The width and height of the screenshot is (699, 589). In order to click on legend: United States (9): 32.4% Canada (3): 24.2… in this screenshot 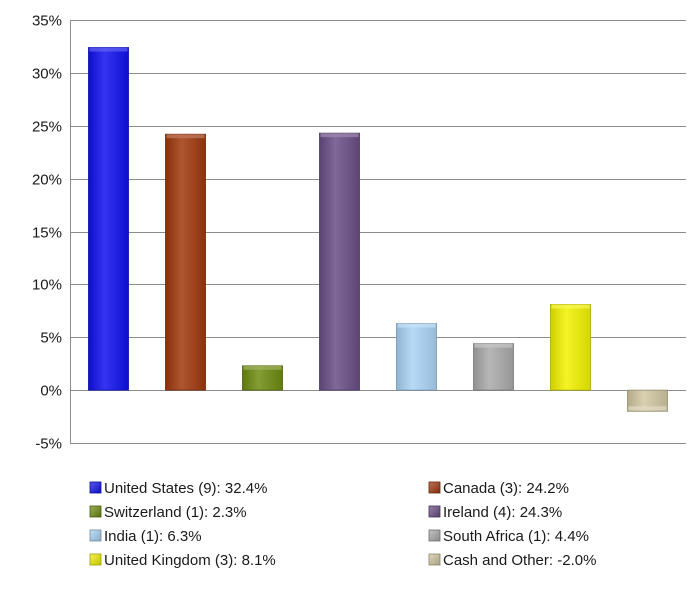, I will do `click(342, 524)`.